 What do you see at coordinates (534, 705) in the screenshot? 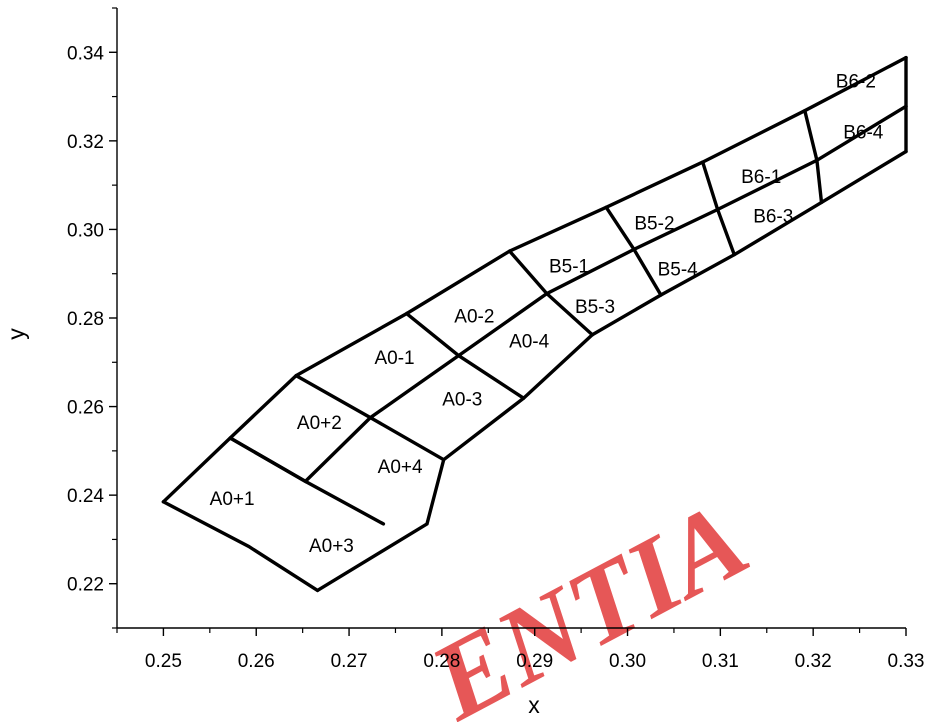
I see `x-axis-title: x` at bounding box center [534, 705].